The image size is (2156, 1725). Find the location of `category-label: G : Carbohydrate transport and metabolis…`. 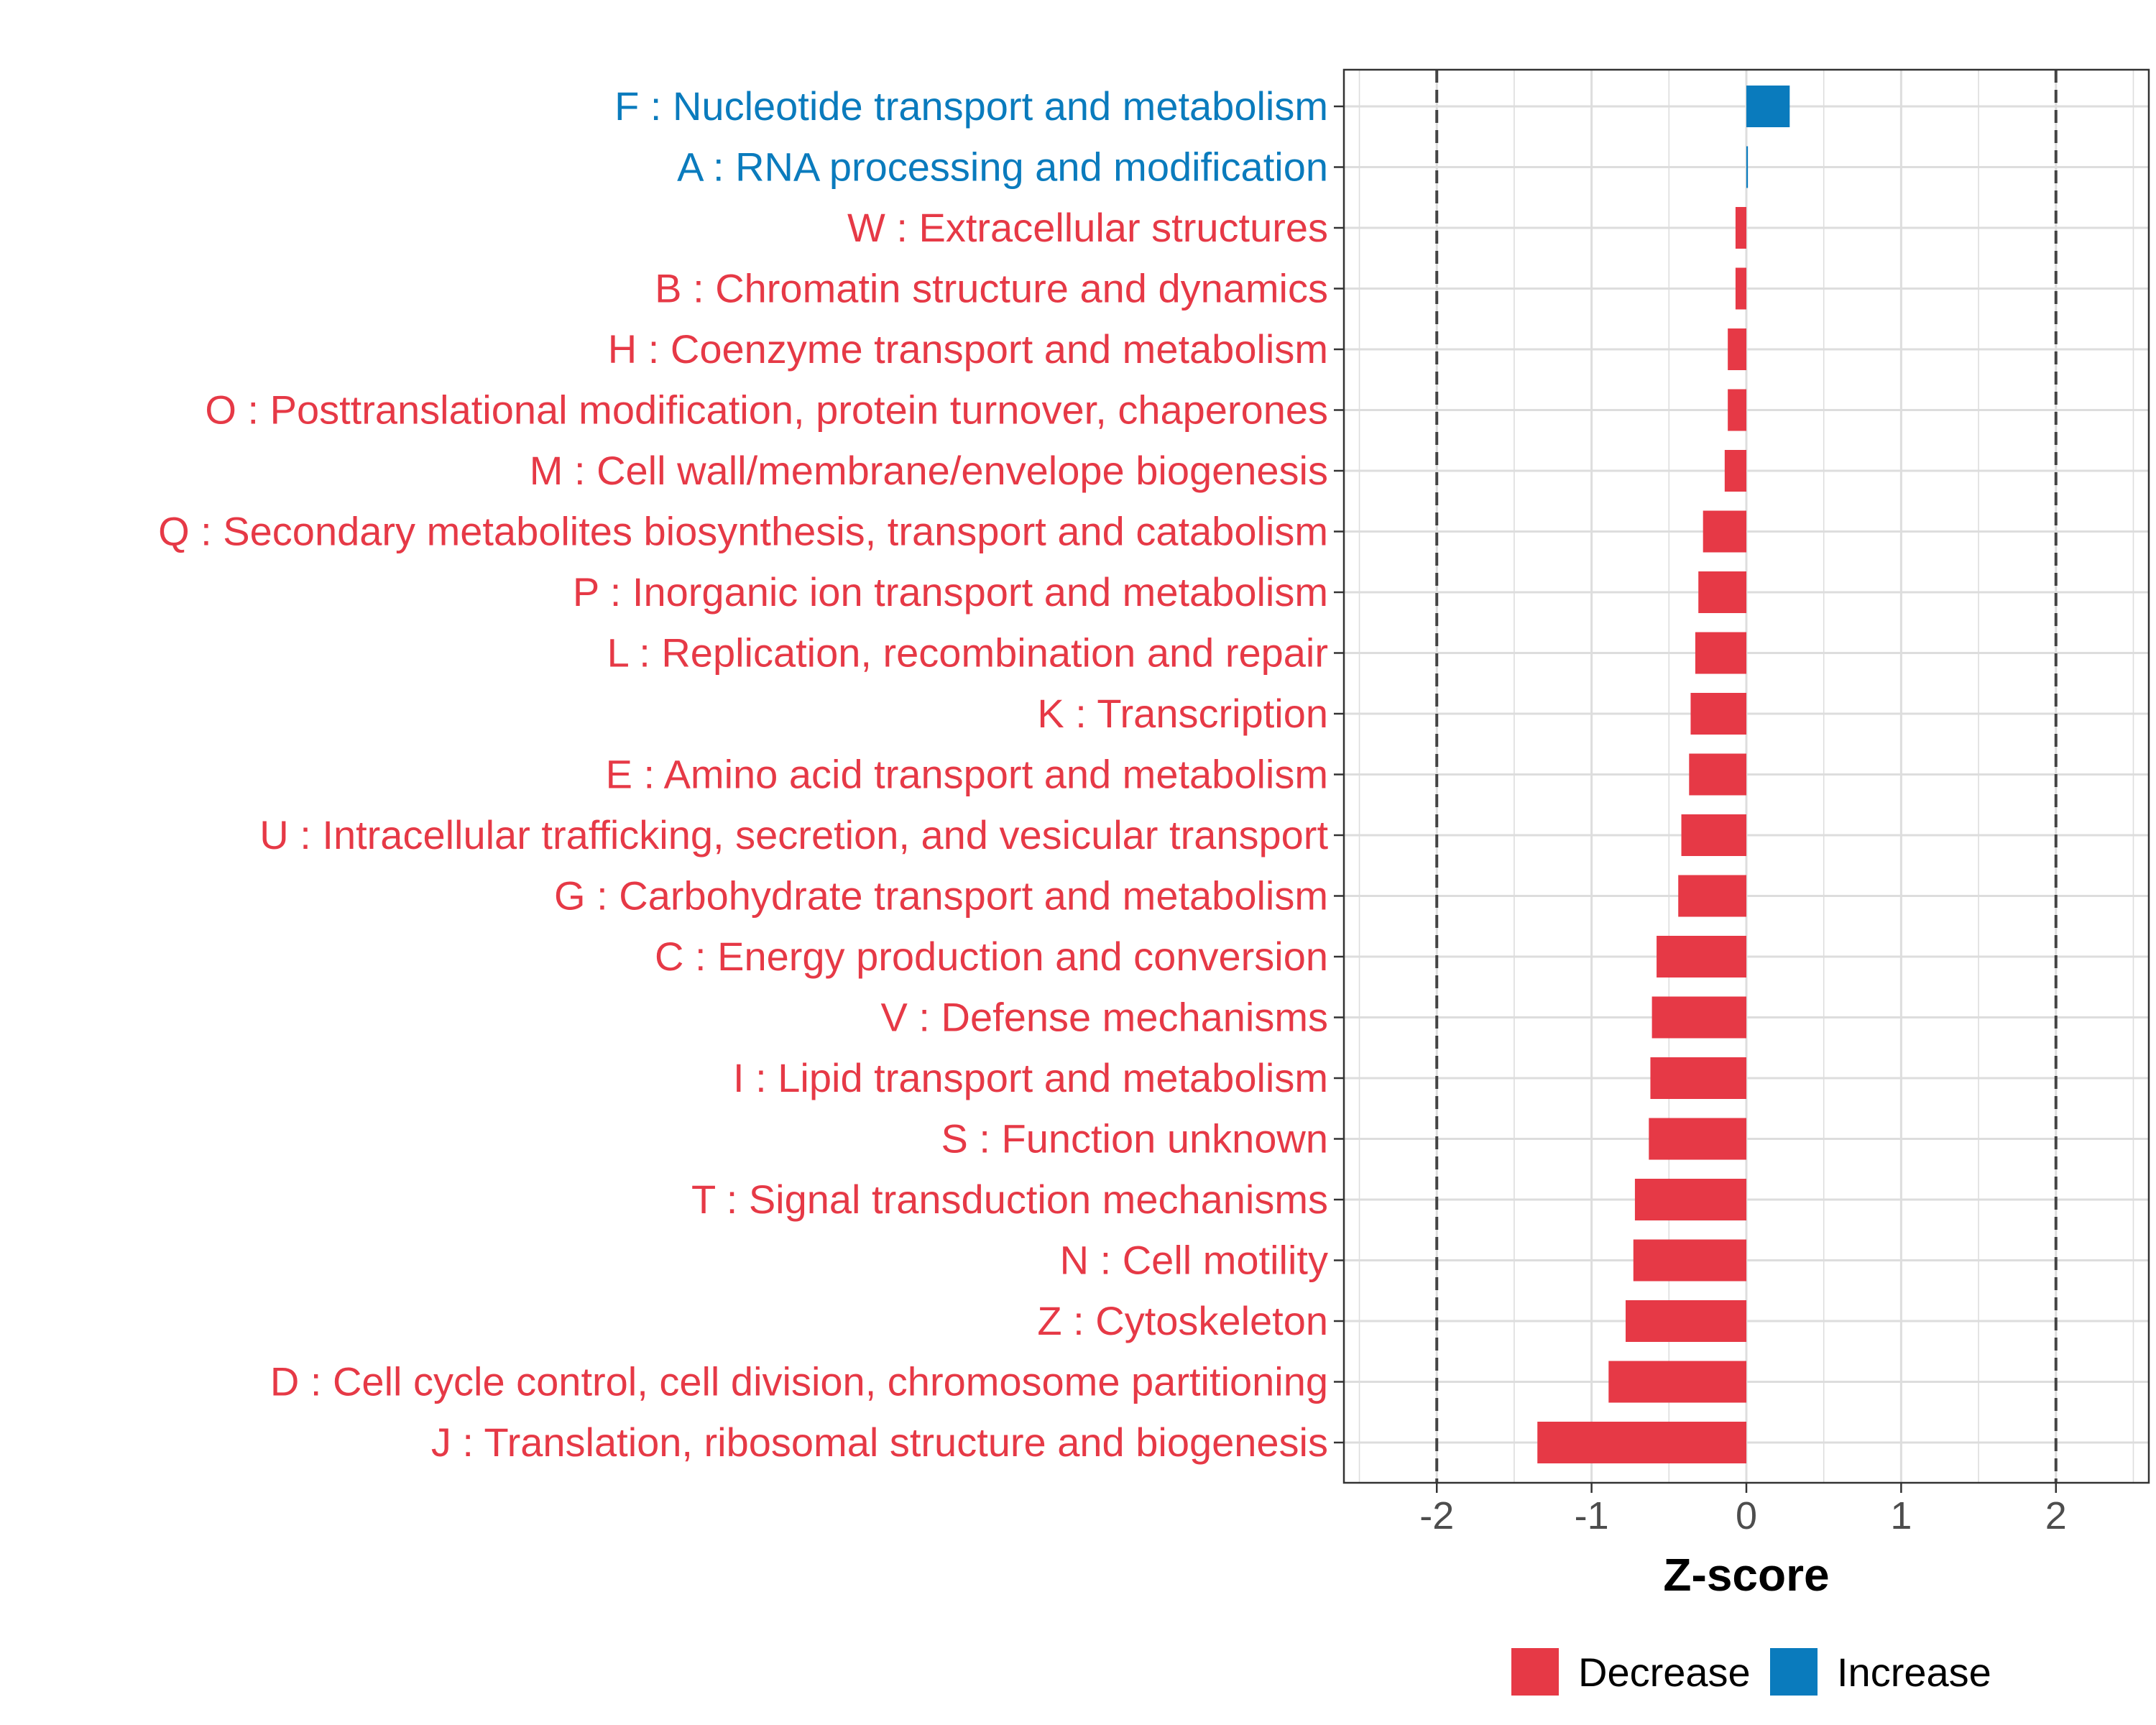

category-label: G : Carbohydrate transport and metabolis… is located at coordinates (941, 896).